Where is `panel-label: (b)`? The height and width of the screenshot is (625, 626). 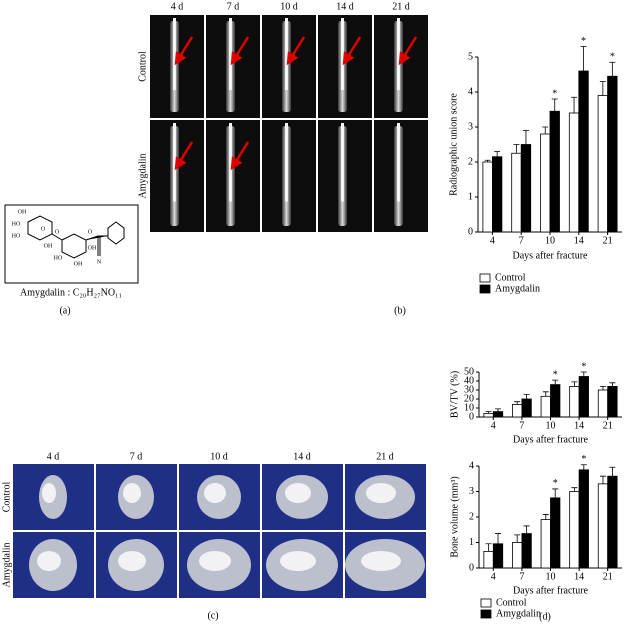
panel-label: (b) is located at coordinates (400, 310).